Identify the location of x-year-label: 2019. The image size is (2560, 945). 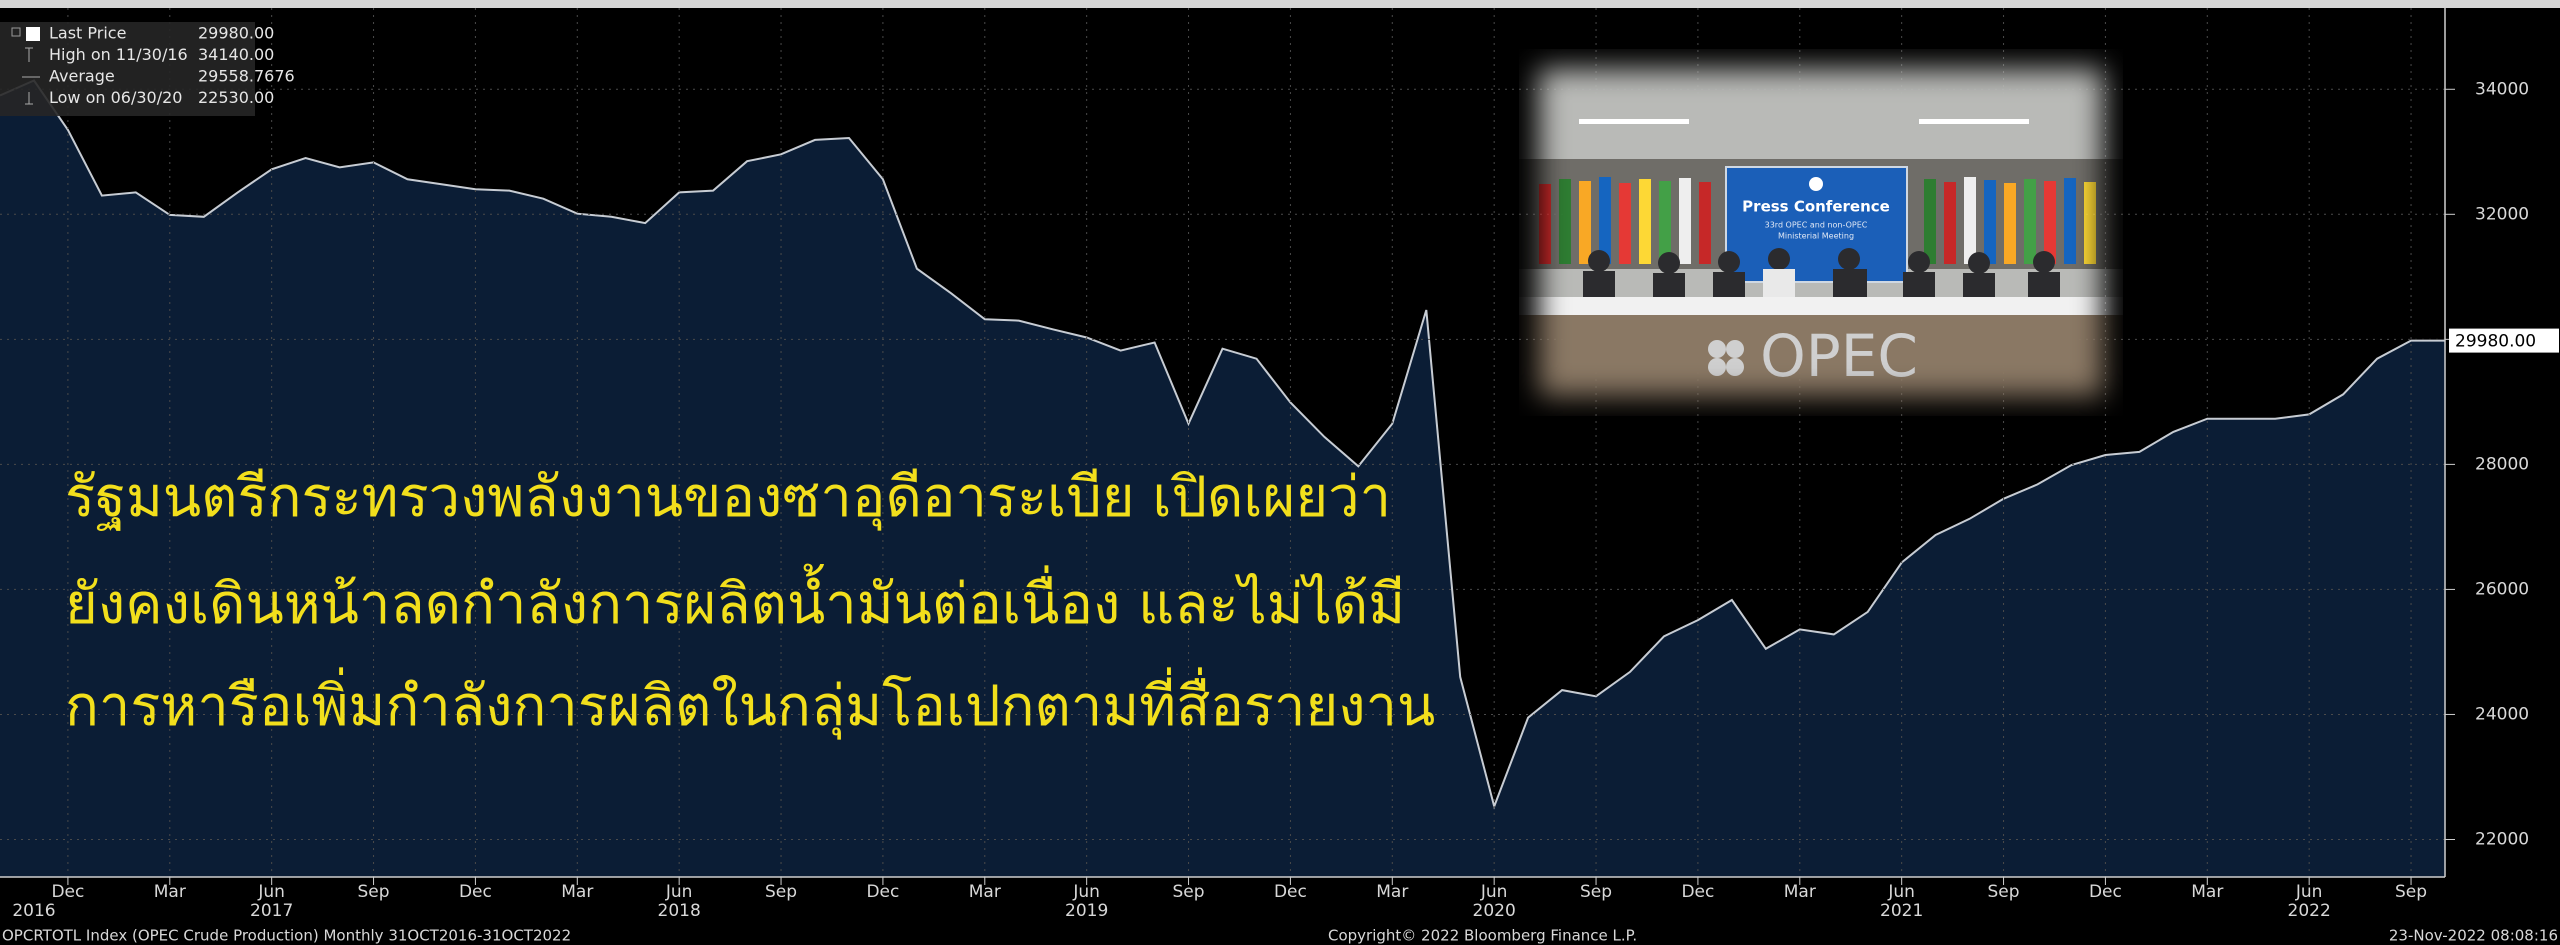
(1086, 911).